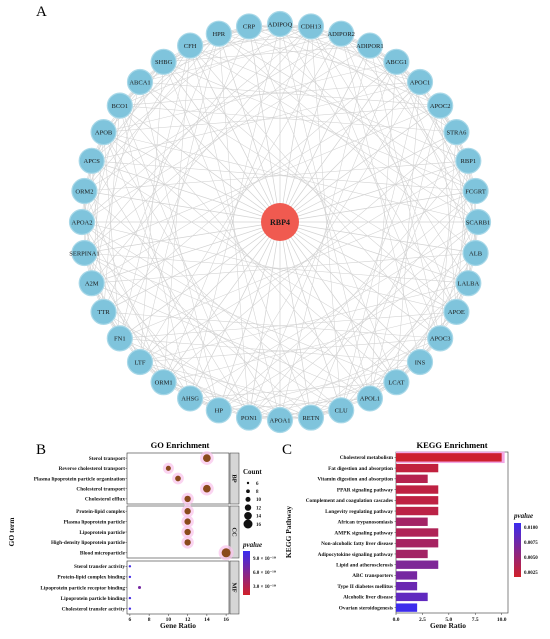 Image resolution: width=550 pixels, height=639 pixels. I want to click on kegg-y-axis-title: KEGG Pathway, so click(288, 532).